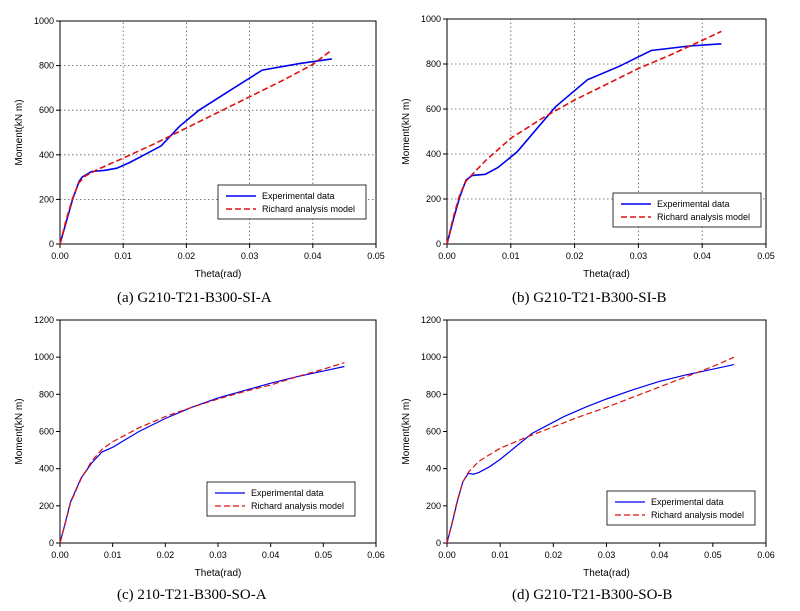 The height and width of the screenshot is (611, 800). I want to click on caption-c: (c) 210-T21-B300-SO-A, so click(192, 595).